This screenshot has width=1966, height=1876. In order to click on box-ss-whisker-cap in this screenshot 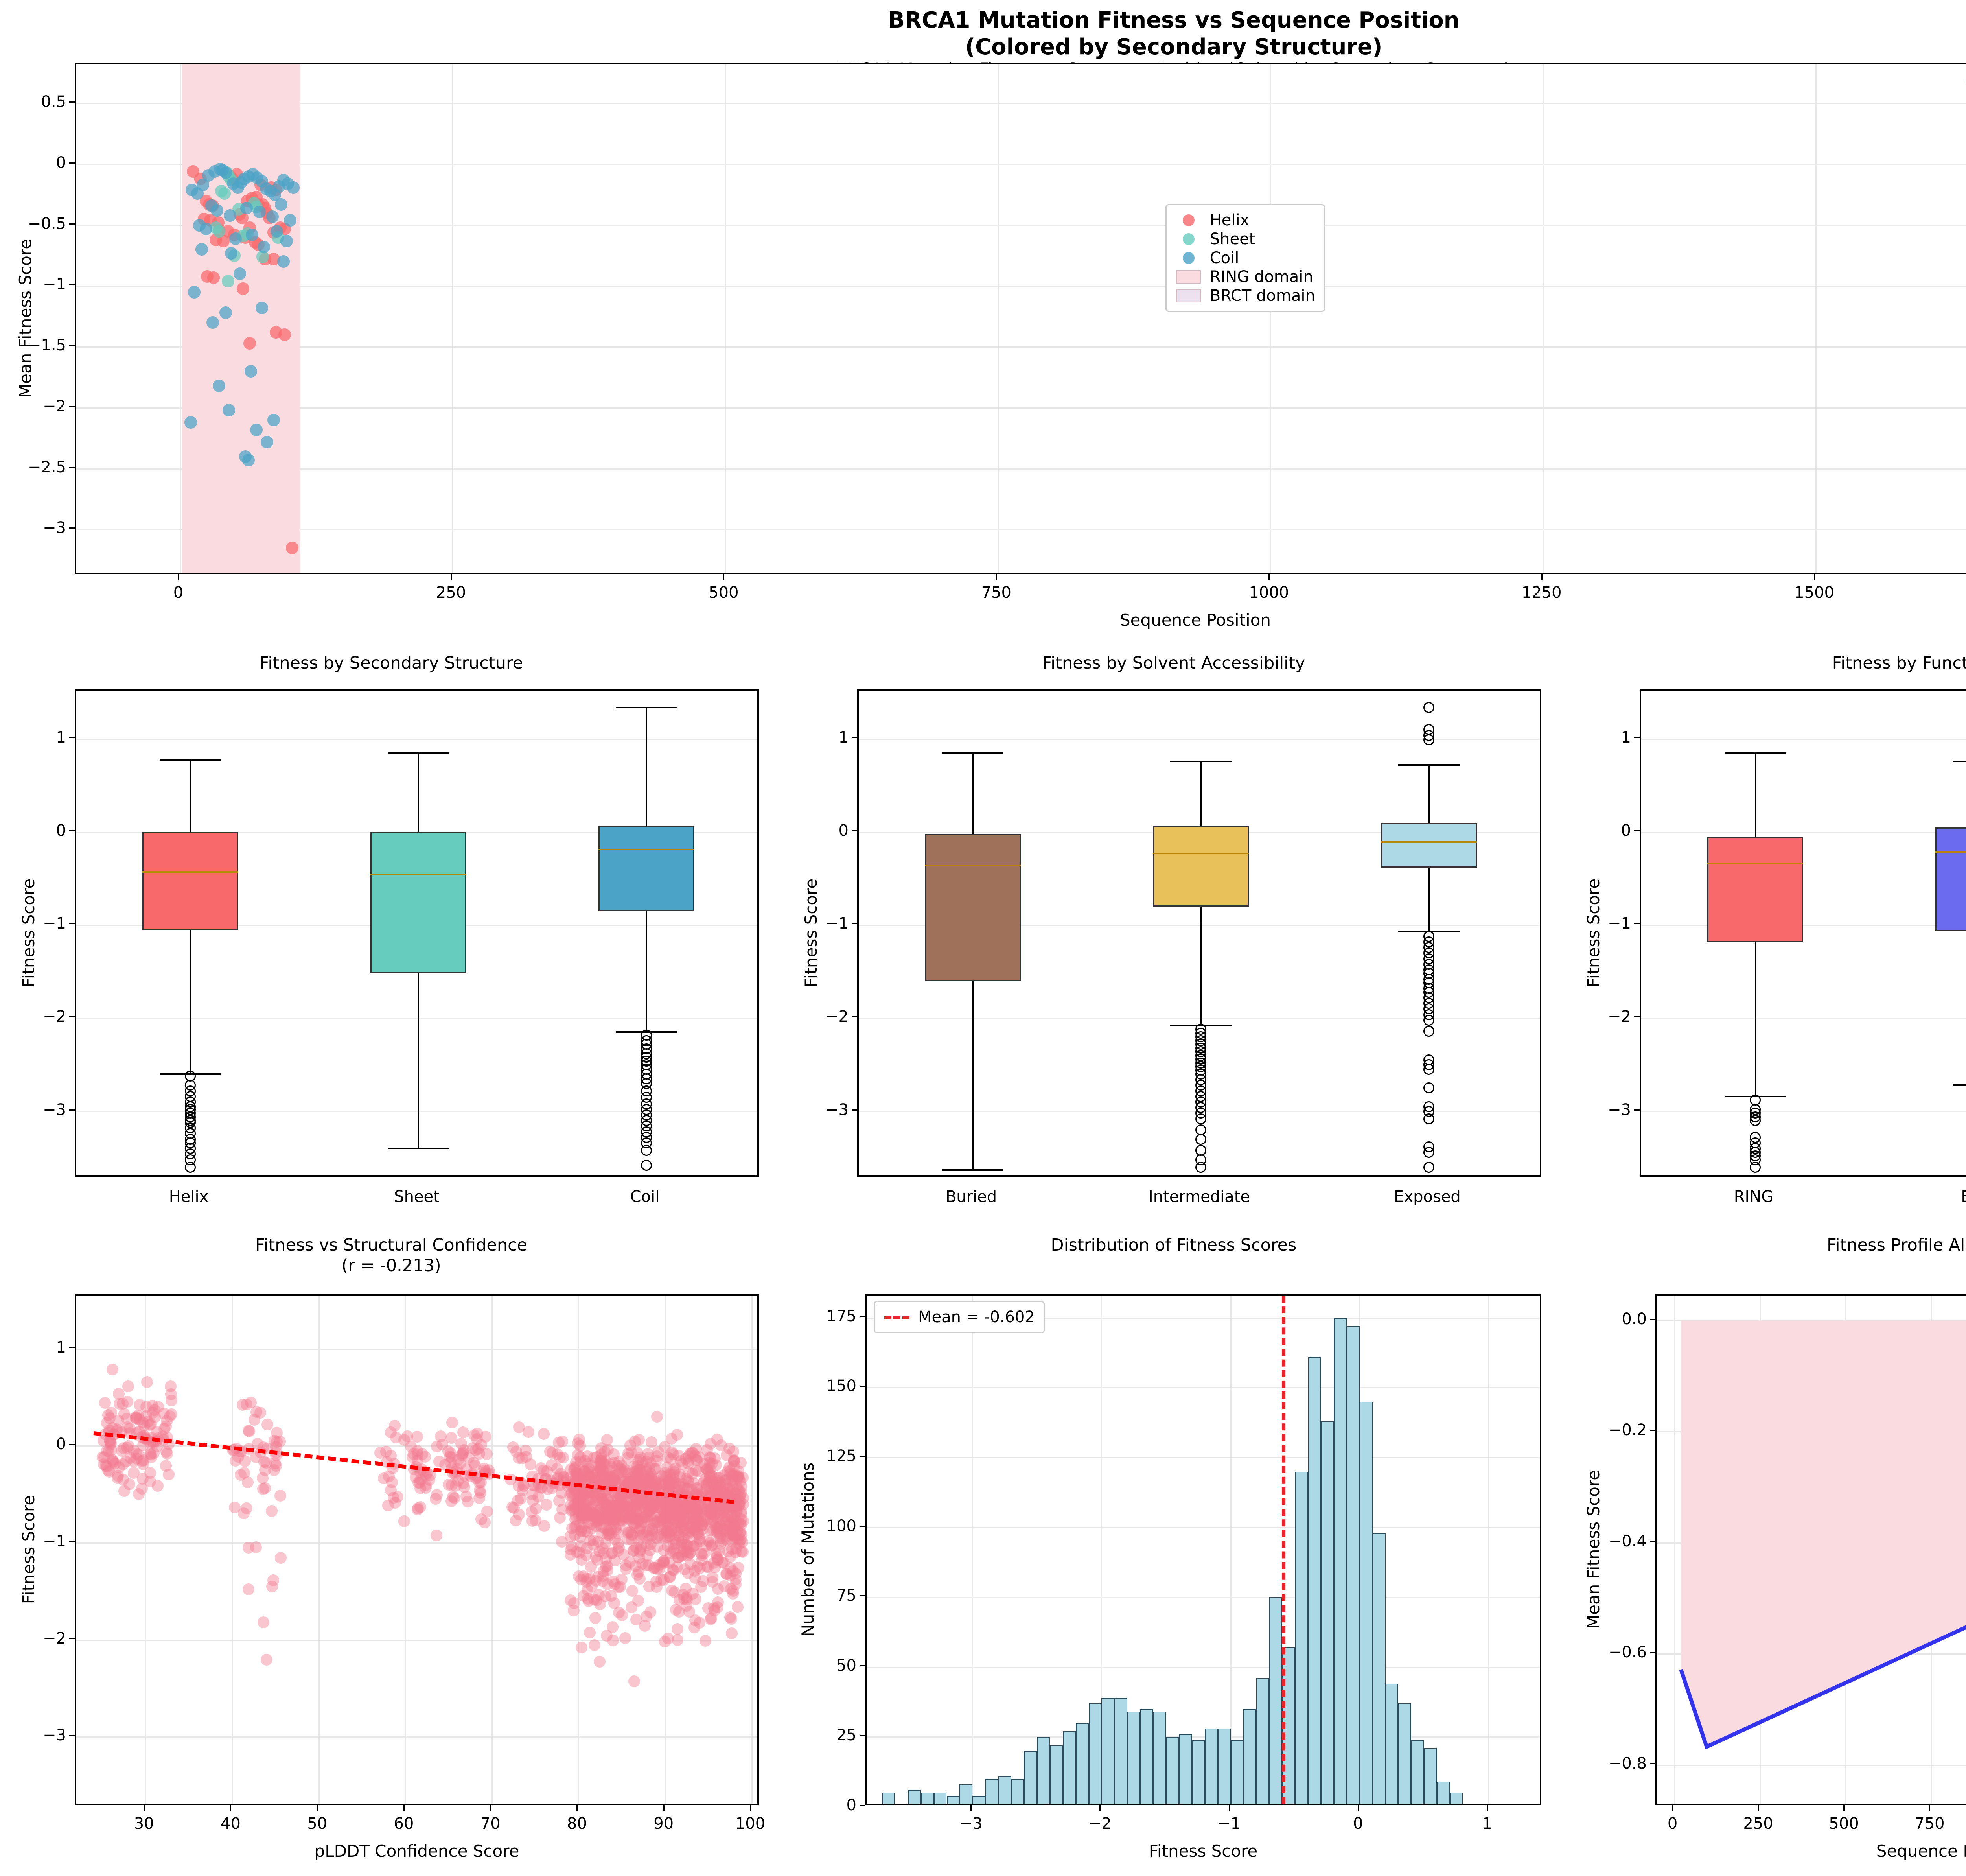, I will do `click(646, 707)`.